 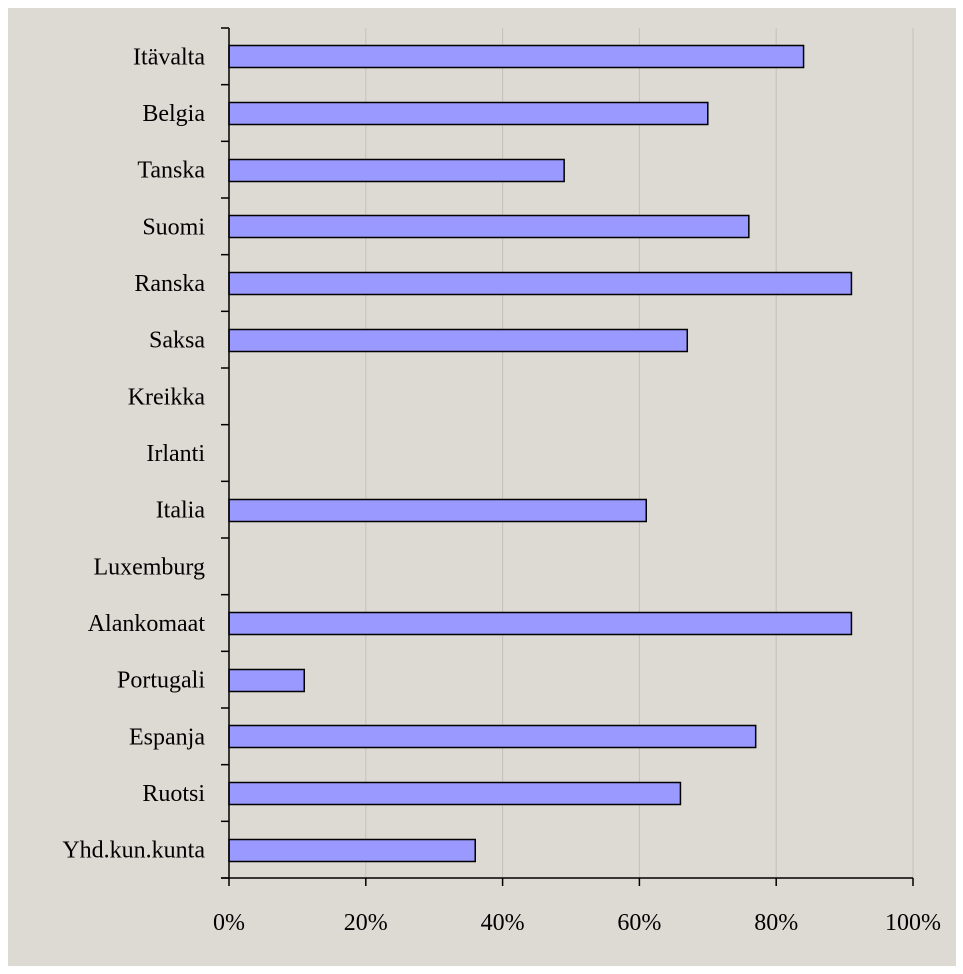 What do you see at coordinates (173, 227) in the screenshot?
I see `category-label: Suomi` at bounding box center [173, 227].